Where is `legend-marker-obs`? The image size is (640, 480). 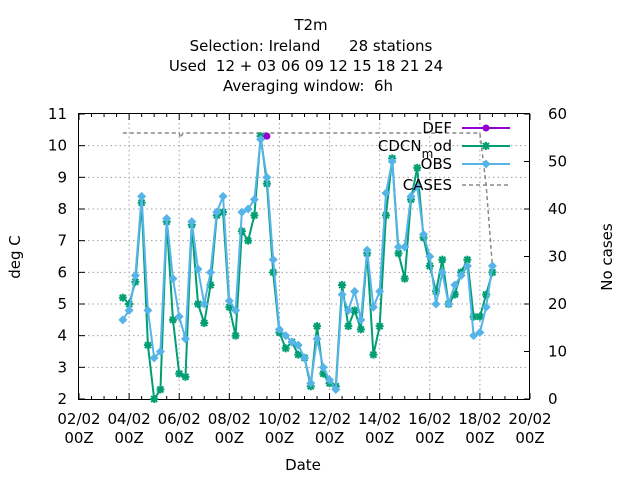 legend-marker-obs is located at coordinates (486, 164).